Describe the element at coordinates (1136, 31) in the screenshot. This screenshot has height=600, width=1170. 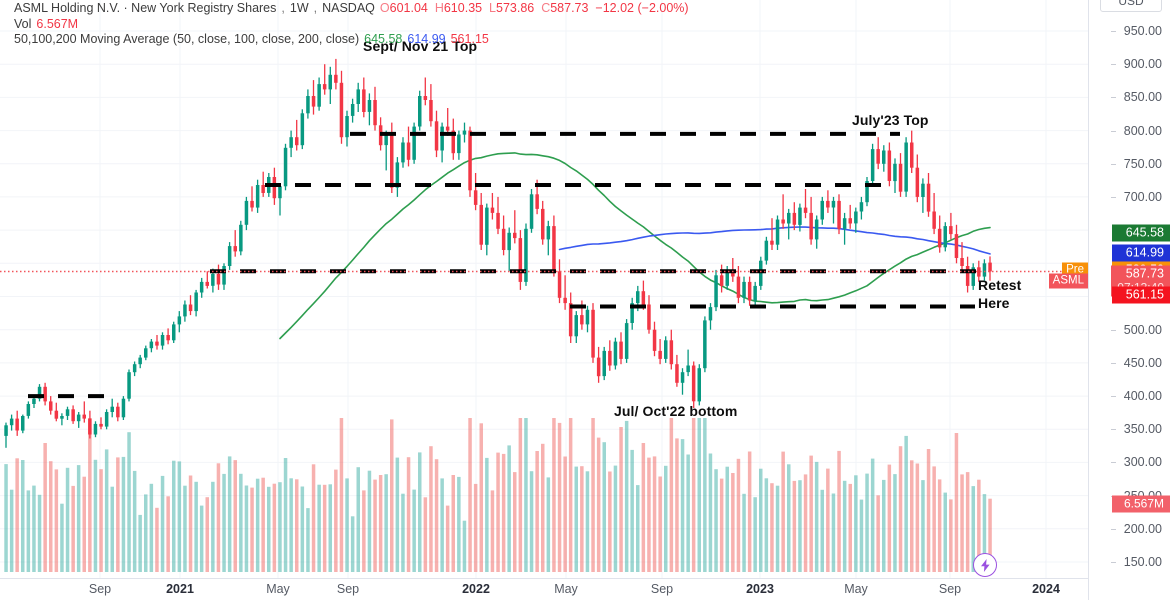
I see `price-tick-950-00: 950.00` at that location.